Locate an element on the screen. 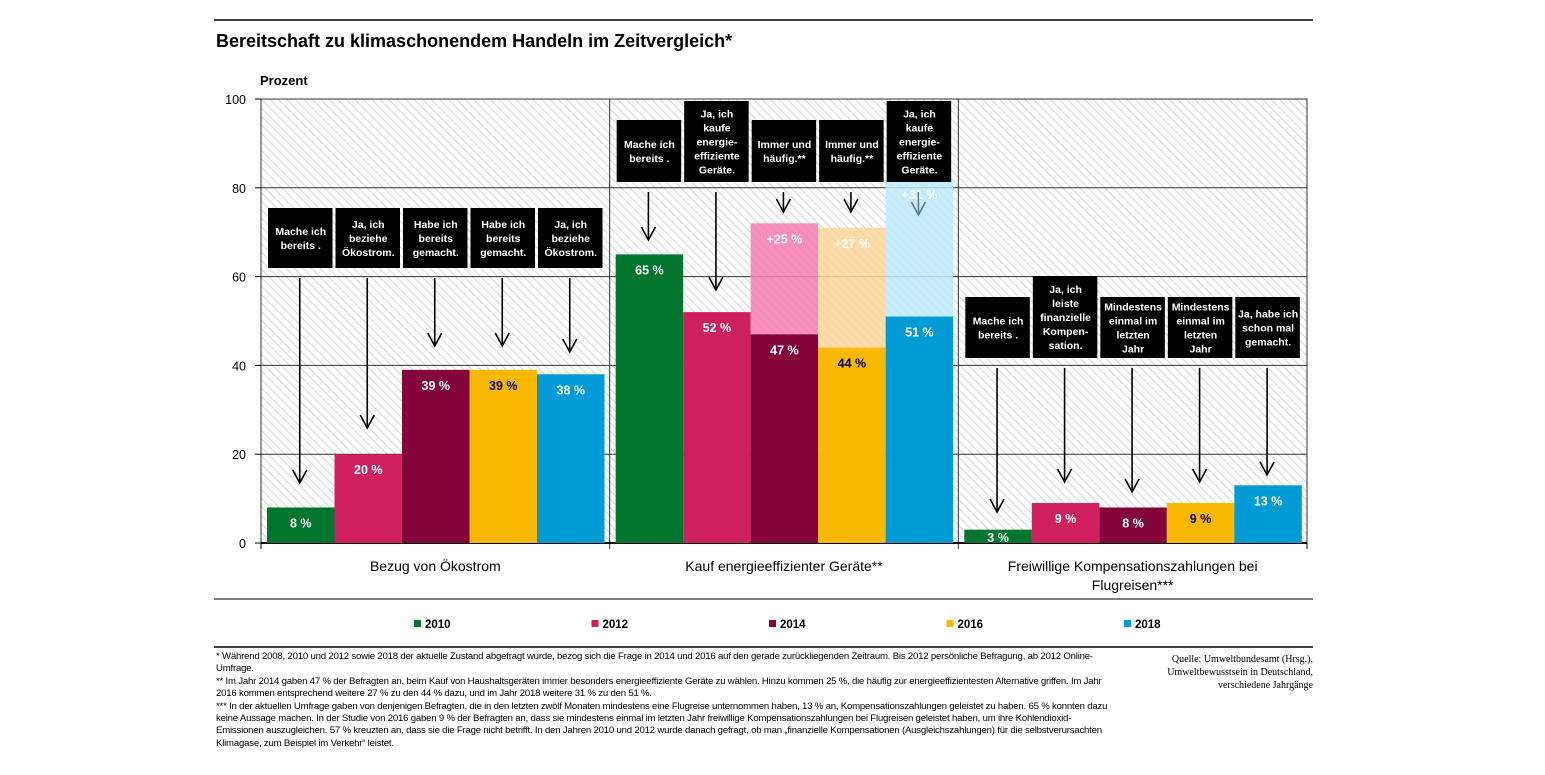 Image resolution: width=1545 pixels, height=775 pixels. bar-value-label: 20 % is located at coordinates (368, 470).